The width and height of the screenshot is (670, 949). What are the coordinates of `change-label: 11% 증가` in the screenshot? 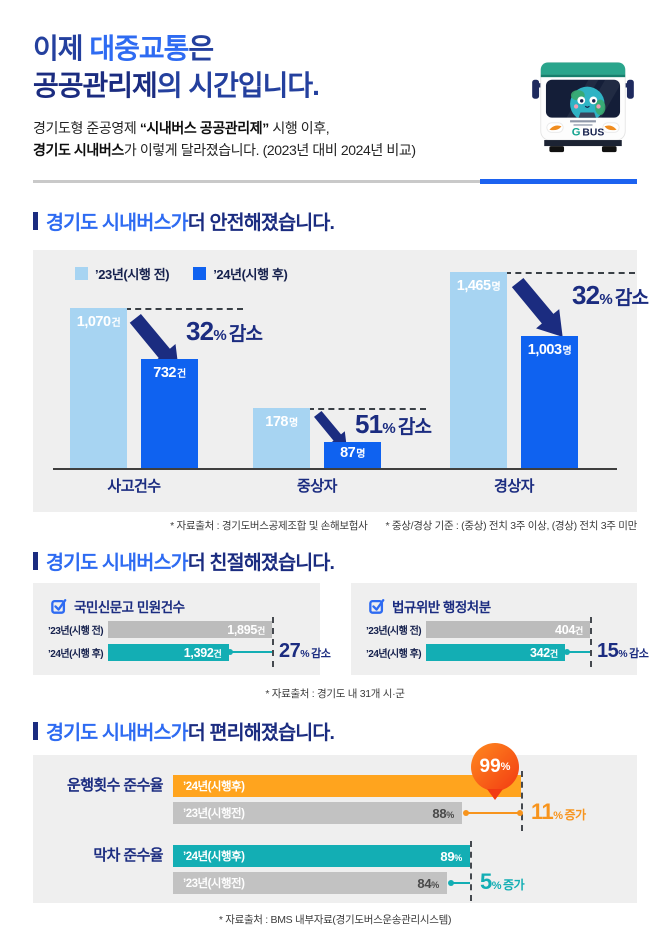 It's located at (558, 811).